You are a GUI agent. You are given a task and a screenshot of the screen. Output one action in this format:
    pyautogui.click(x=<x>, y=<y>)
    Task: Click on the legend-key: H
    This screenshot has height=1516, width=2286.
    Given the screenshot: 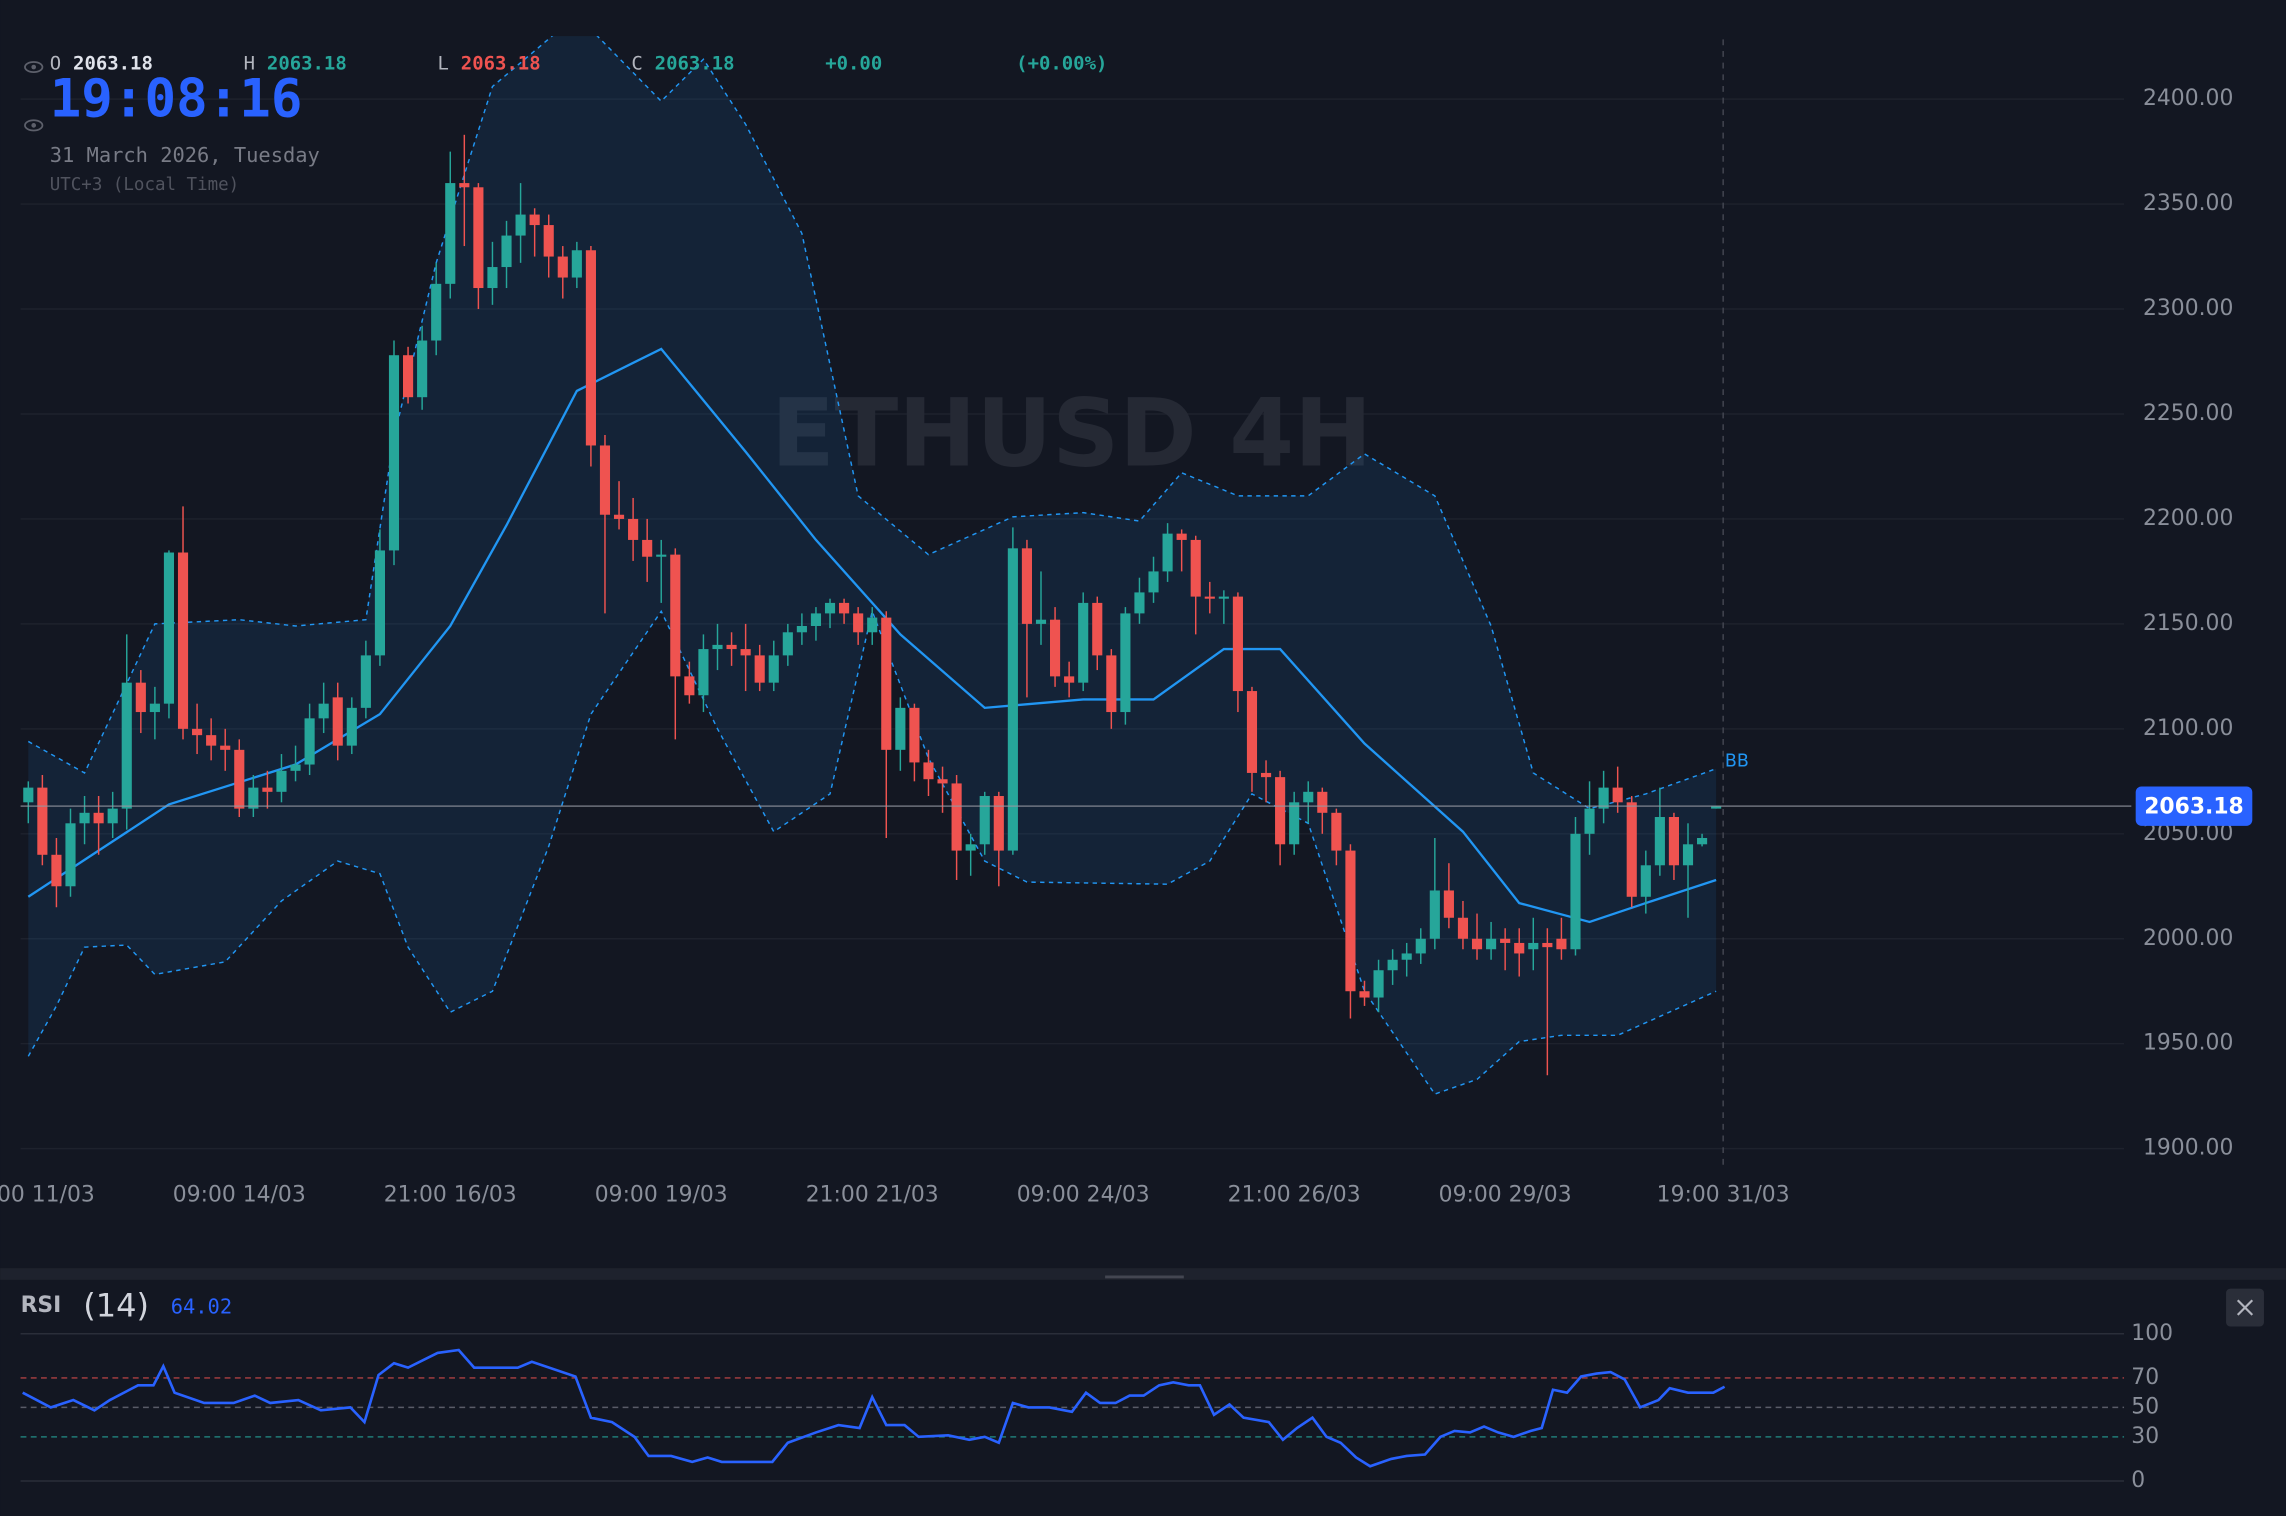 What is the action you would take?
    pyautogui.click(x=249, y=64)
    